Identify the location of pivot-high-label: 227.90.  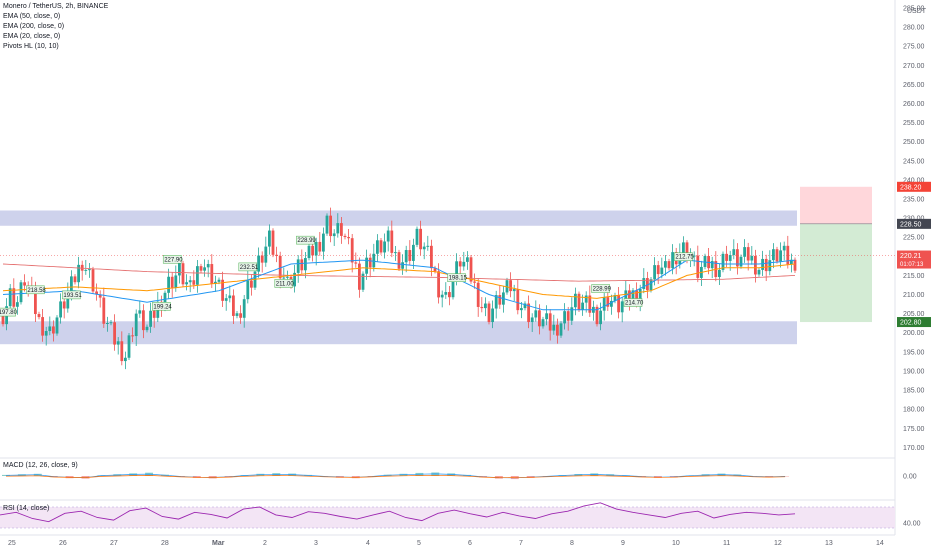
(173, 260).